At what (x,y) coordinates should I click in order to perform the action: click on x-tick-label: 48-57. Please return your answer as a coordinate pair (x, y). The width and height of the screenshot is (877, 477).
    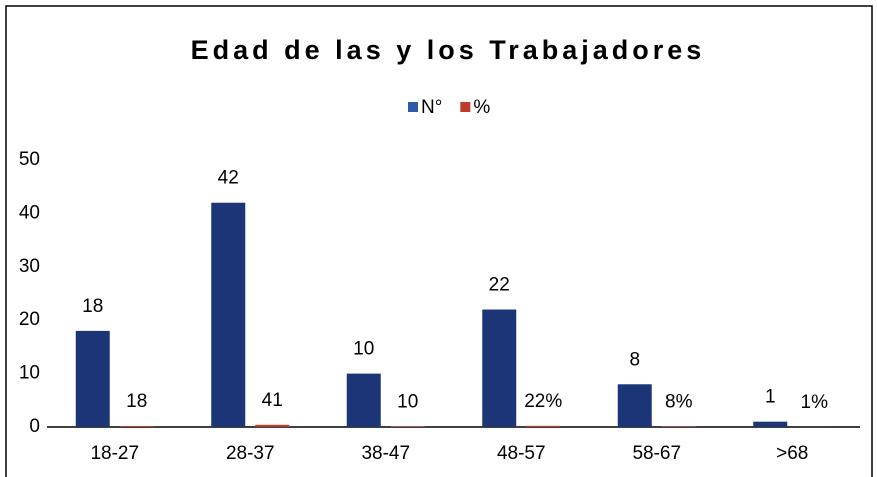
    Looking at the image, I should click on (521, 453).